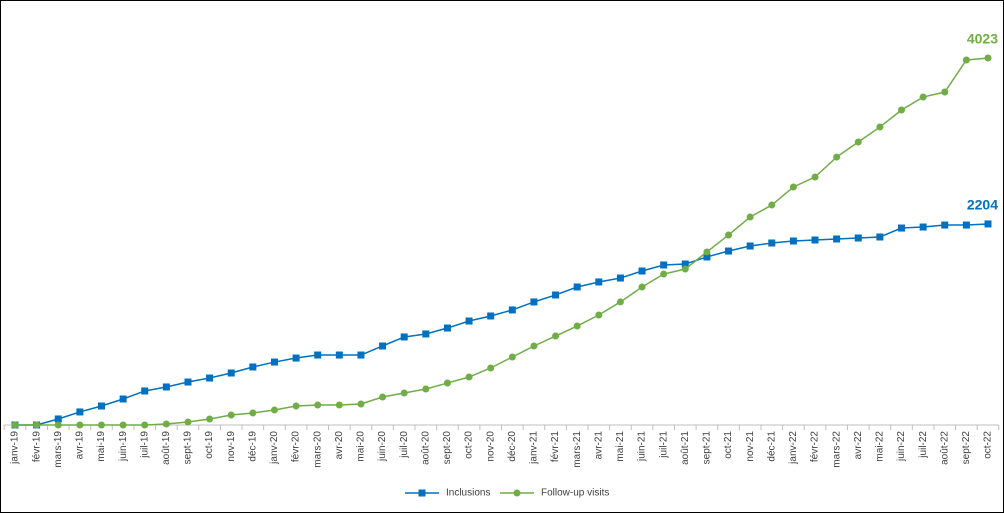  Describe the element at coordinates (793, 448) in the screenshot. I see `x-tick-label: janv-22` at that location.